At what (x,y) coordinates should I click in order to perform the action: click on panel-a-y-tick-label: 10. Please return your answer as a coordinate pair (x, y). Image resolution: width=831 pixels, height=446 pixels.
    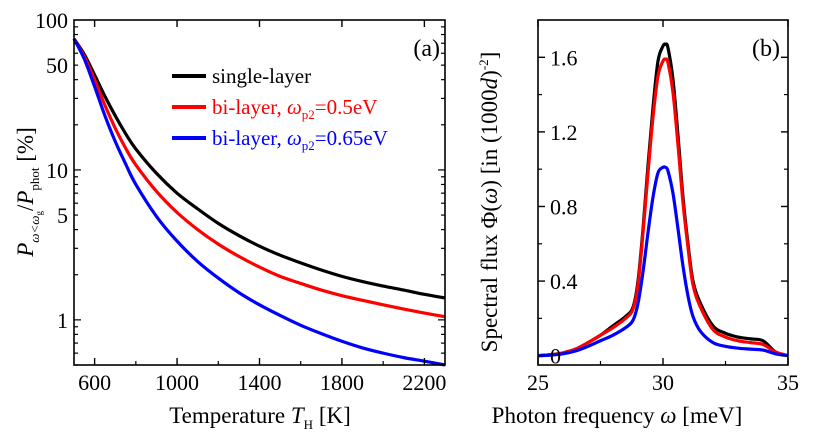
    Looking at the image, I should click on (57, 170).